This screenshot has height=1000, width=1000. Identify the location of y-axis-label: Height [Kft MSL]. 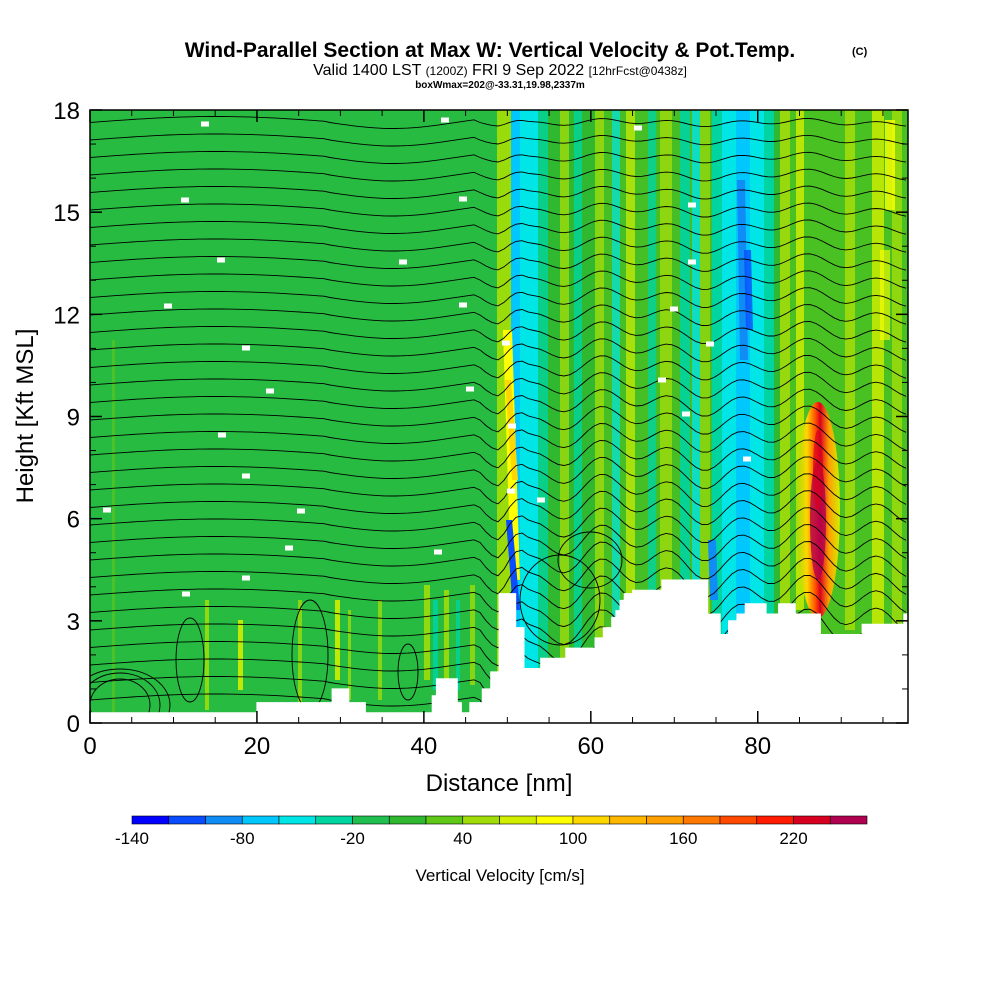
(25, 416).